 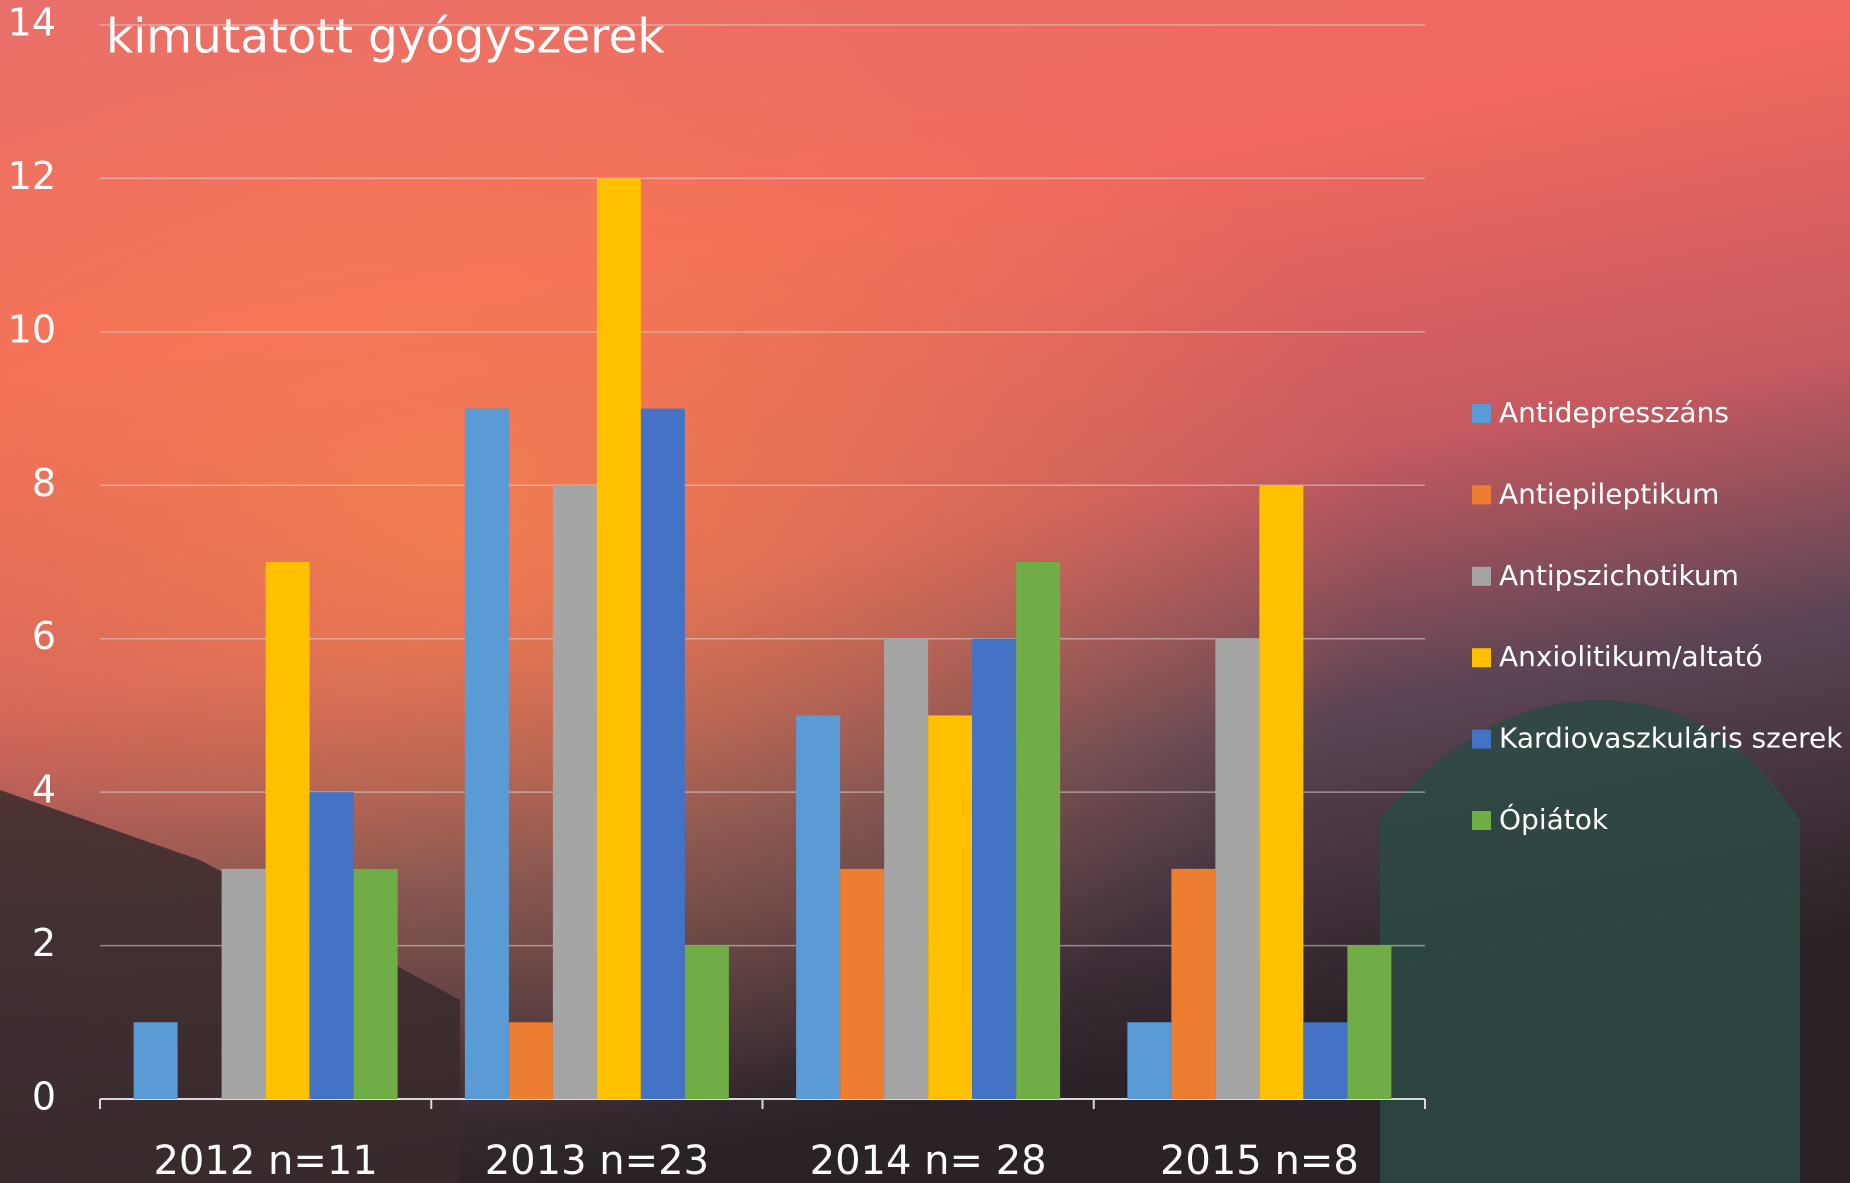 What do you see at coordinates (1671, 738) in the screenshot?
I see `legend-label: Kardiovaszkuláris szerek` at bounding box center [1671, 738].